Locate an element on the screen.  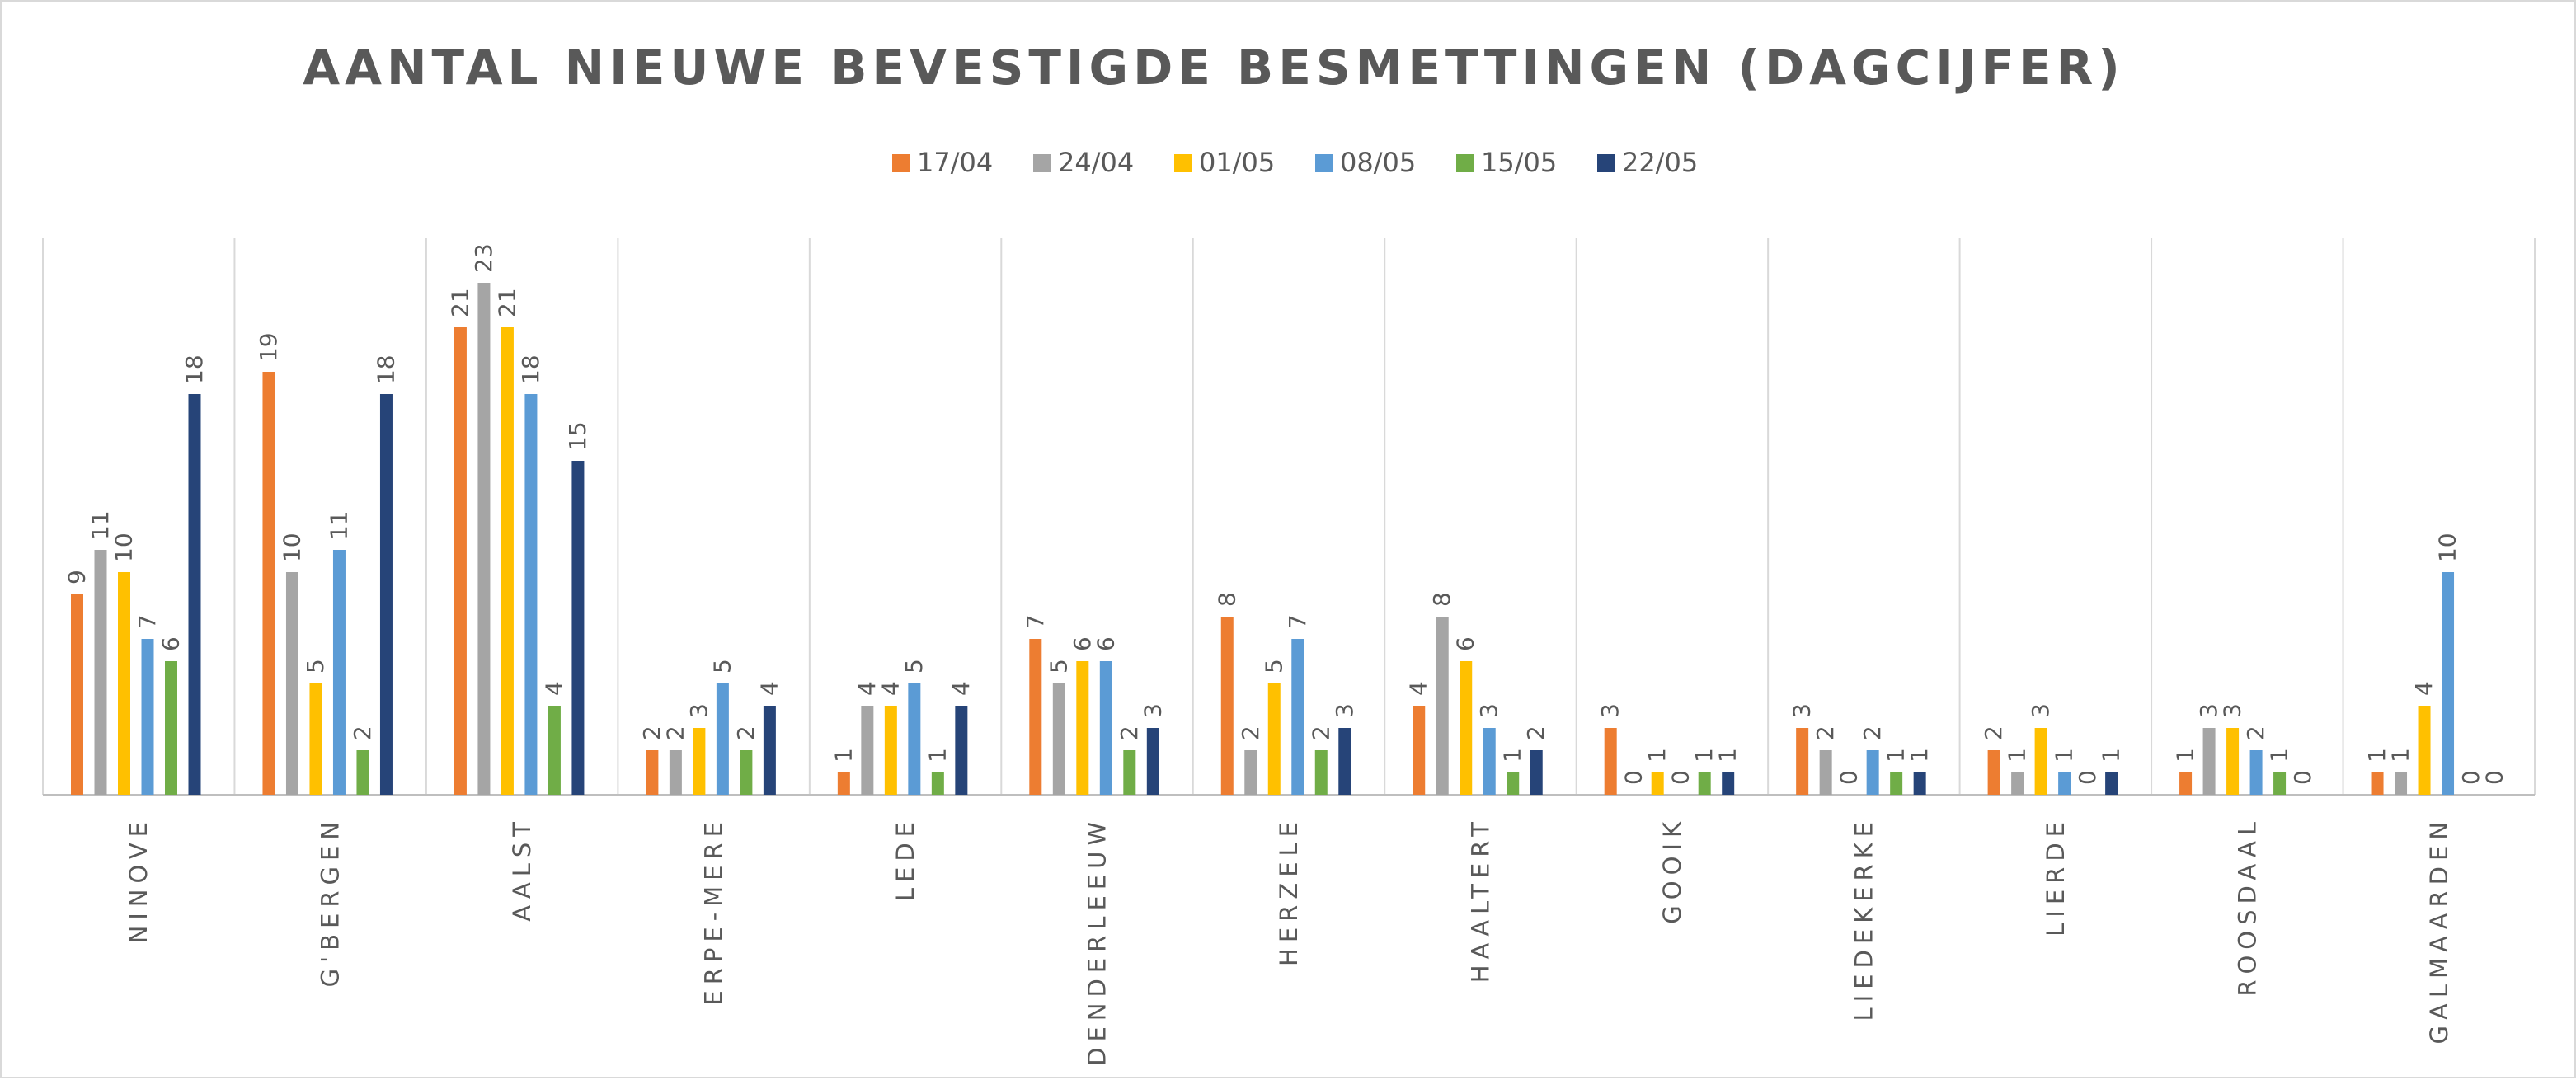
data-label: 15 is located at coordinates (577, 436).